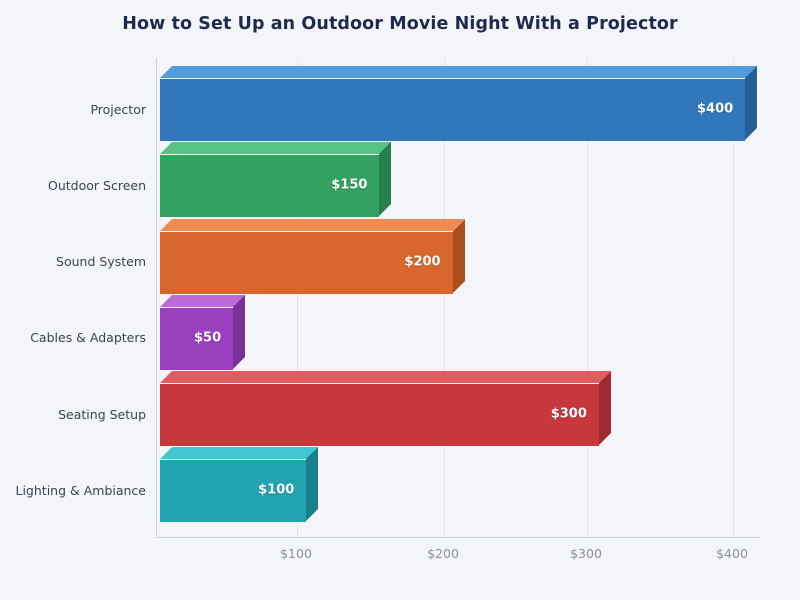  I want to click on bar-cables-adapters: $50, so click(203, 332).